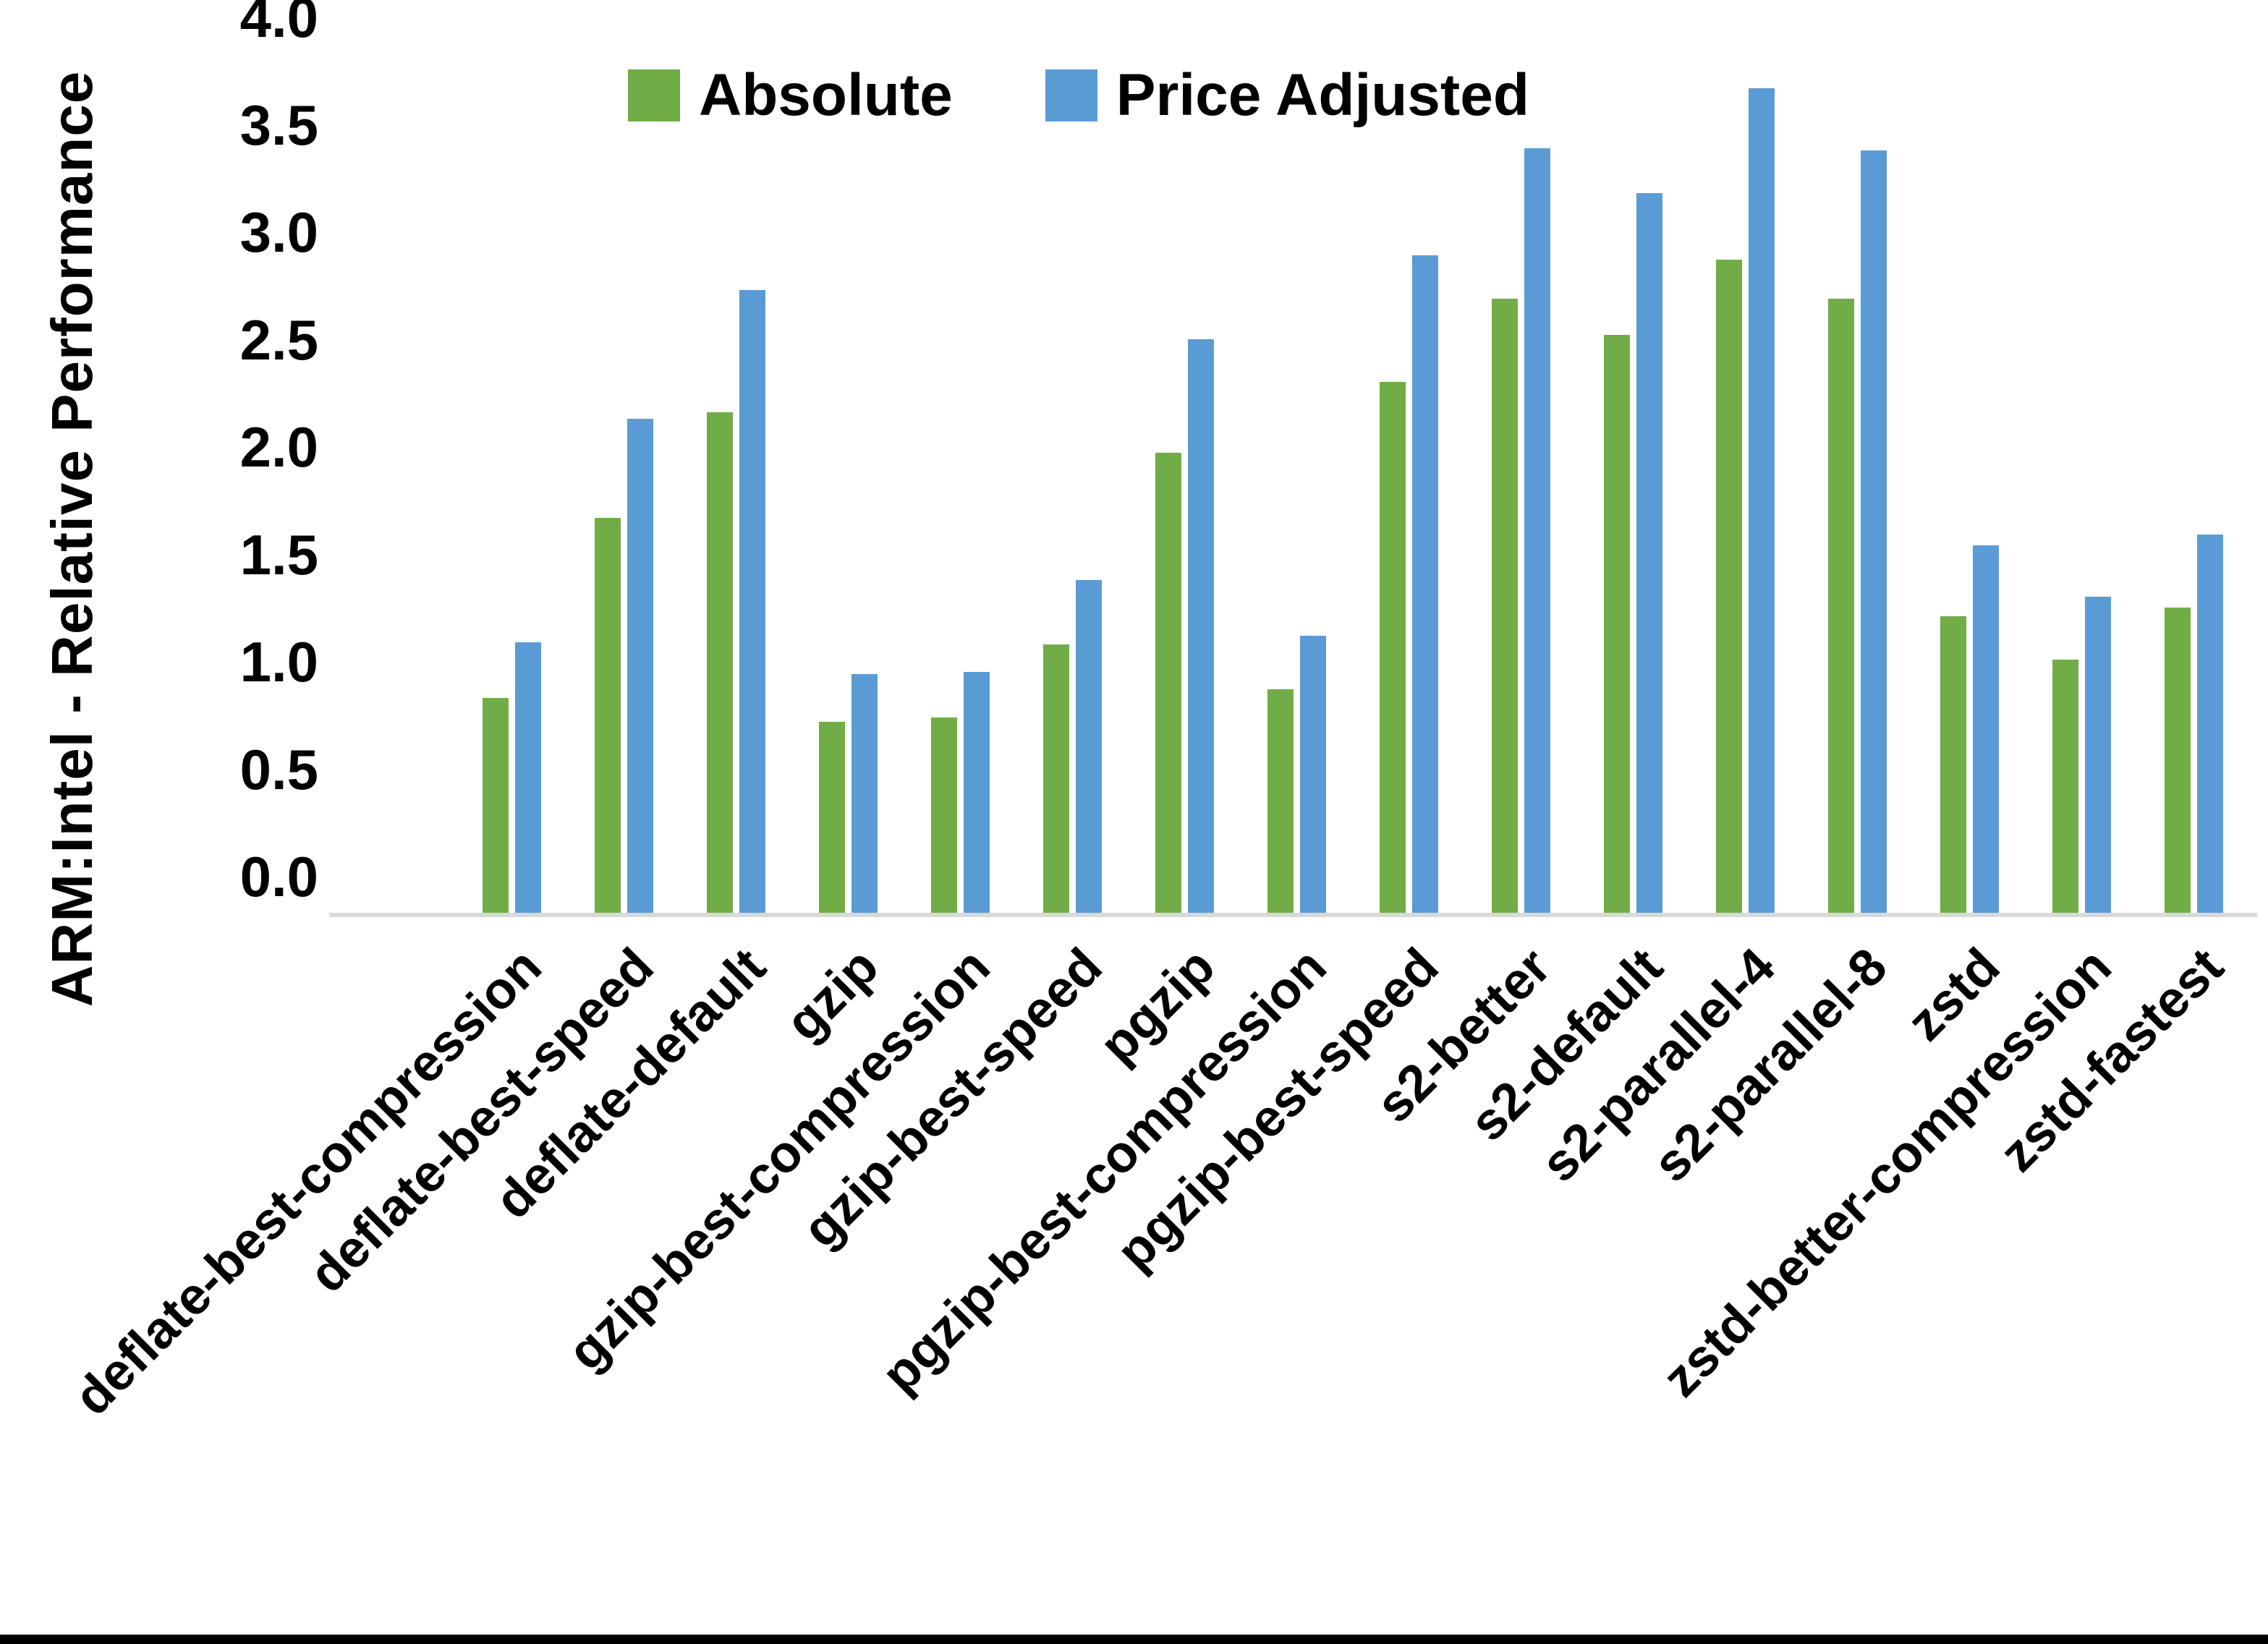  I want to click on legend-item-absolute: Absolute, so click(790, 95).